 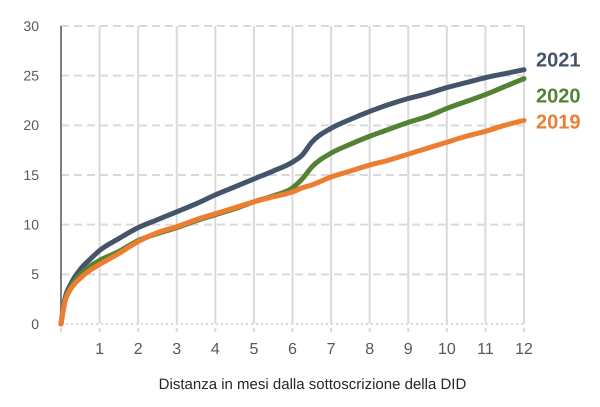 What do you see at coordinates (31, 76) in the screenshot?
I see `y-tick-label: 25` at bounding box center [31, 76].